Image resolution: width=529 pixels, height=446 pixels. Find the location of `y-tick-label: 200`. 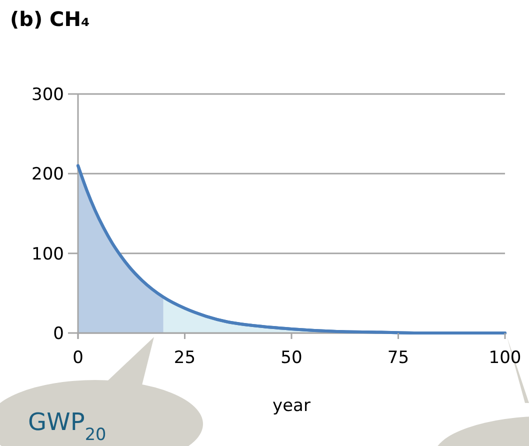

y-tick-label: 200 is located at coordinates (48, 174).